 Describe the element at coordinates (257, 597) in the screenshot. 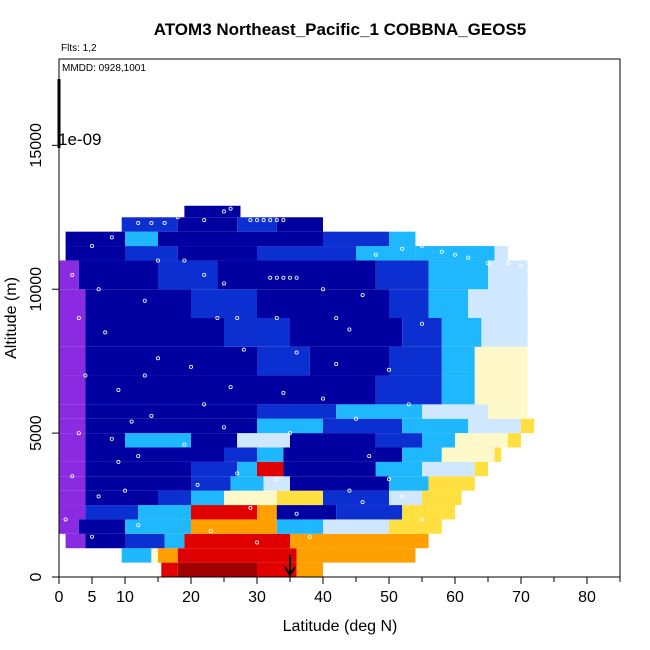

I see `x-tick-label: 30` at that location.